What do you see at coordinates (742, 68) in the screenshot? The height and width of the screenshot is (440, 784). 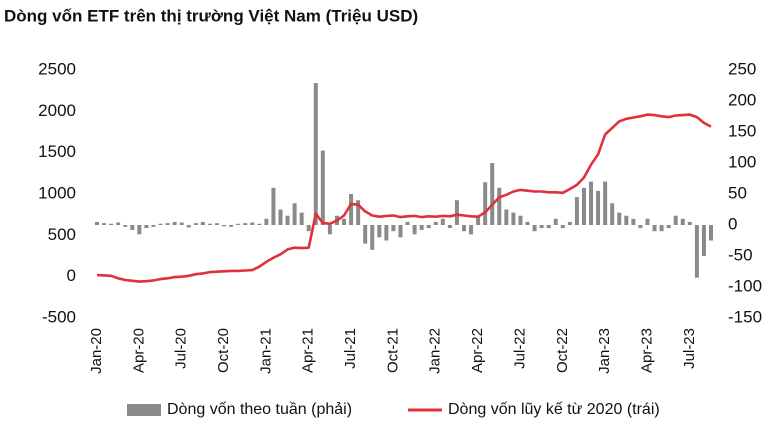 I see `y2-tick-label: 250` at bounding box center [742, 68].